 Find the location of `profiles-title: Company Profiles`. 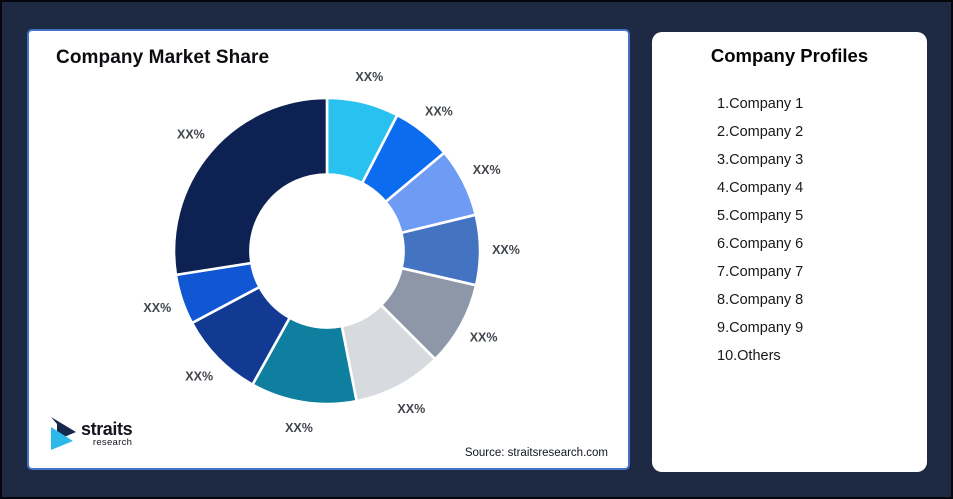

profiles-title: Company Profiles is located at coordinates (789, 55).